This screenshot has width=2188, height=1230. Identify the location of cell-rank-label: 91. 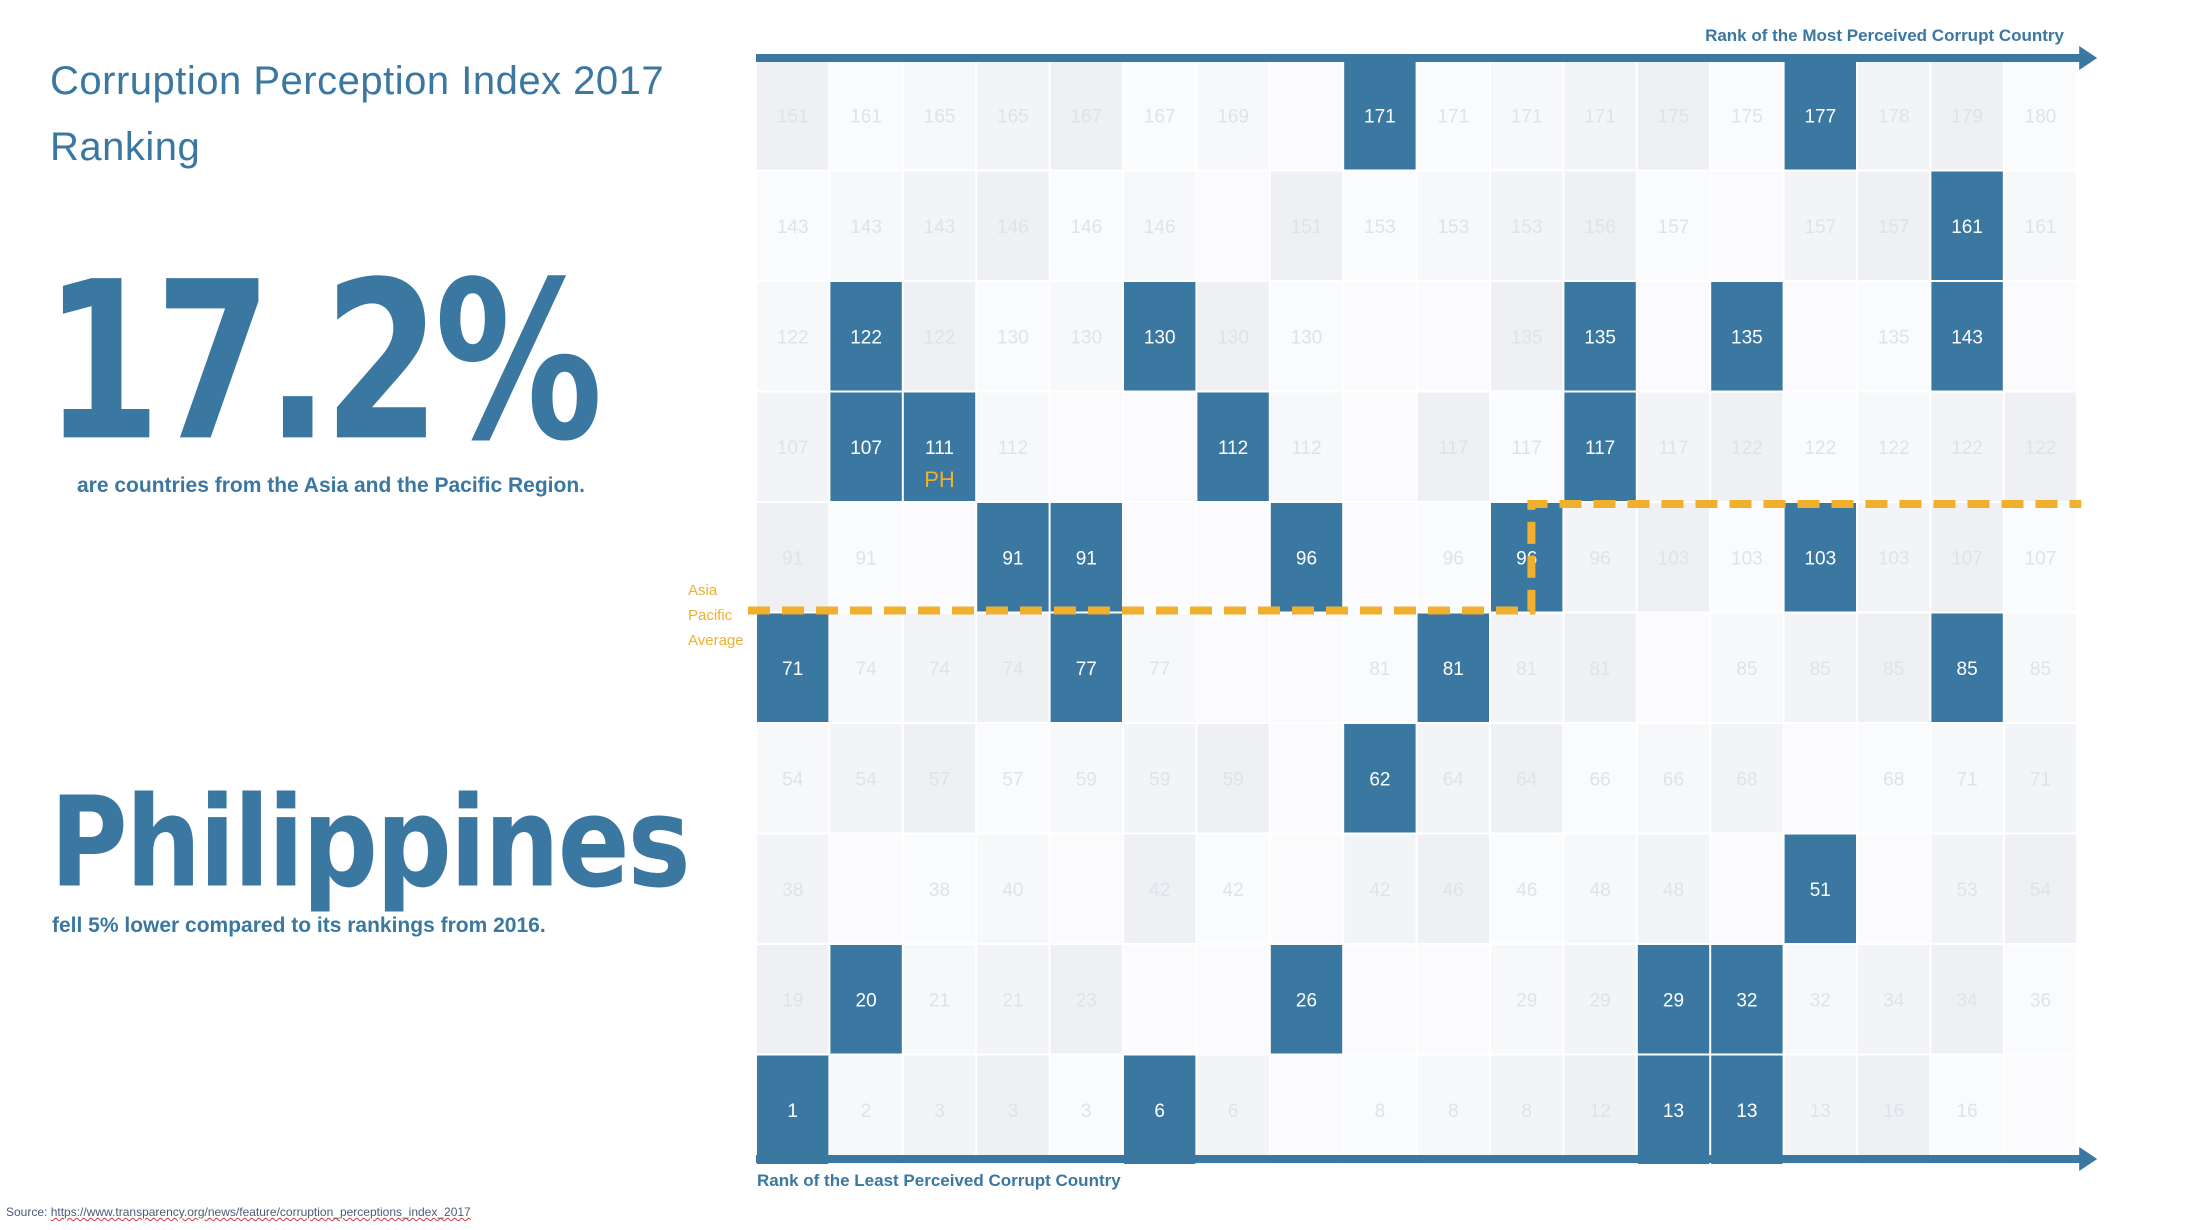
(866, 558).